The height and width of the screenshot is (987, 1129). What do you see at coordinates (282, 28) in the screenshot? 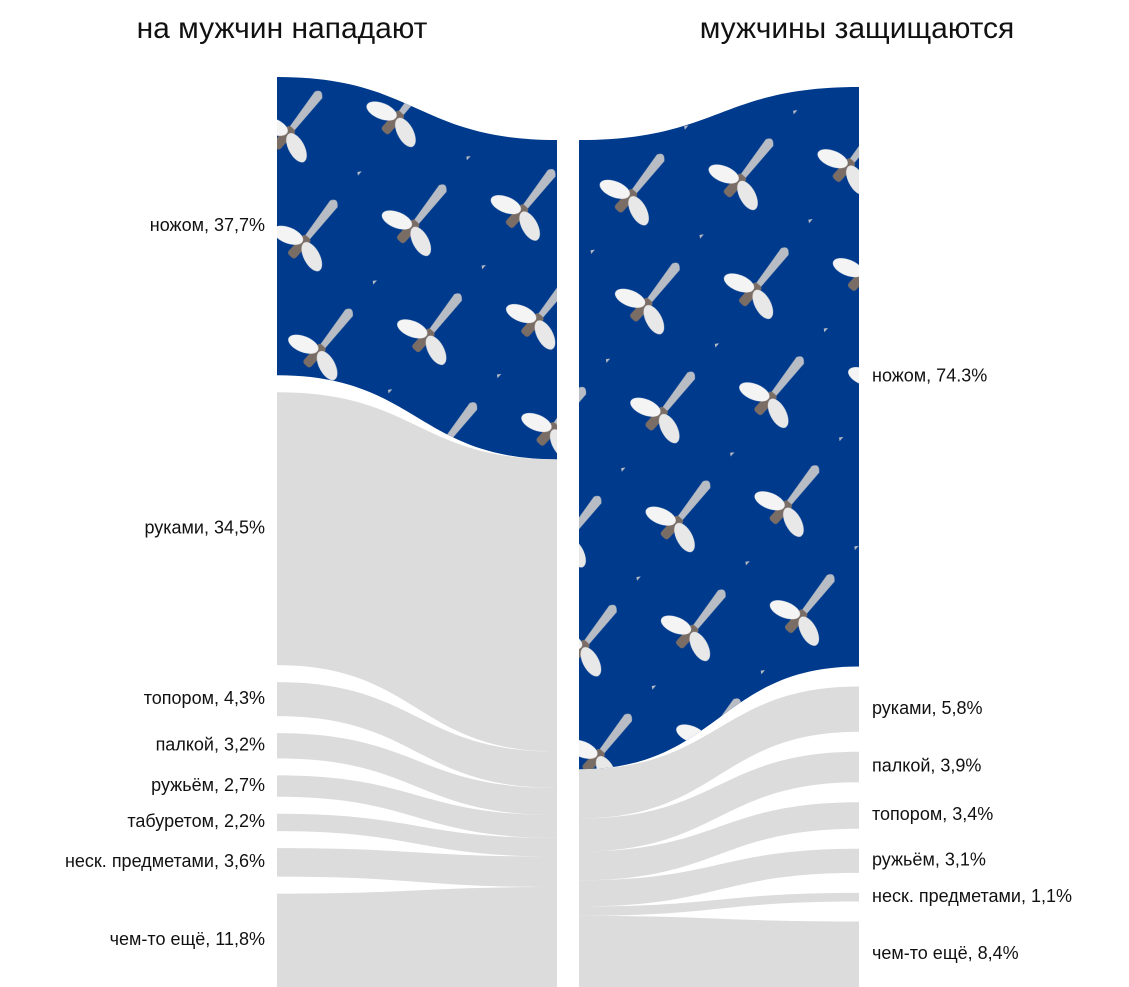
I see `chart-title: на мужчин нападают` at bounding box center [282, 28].